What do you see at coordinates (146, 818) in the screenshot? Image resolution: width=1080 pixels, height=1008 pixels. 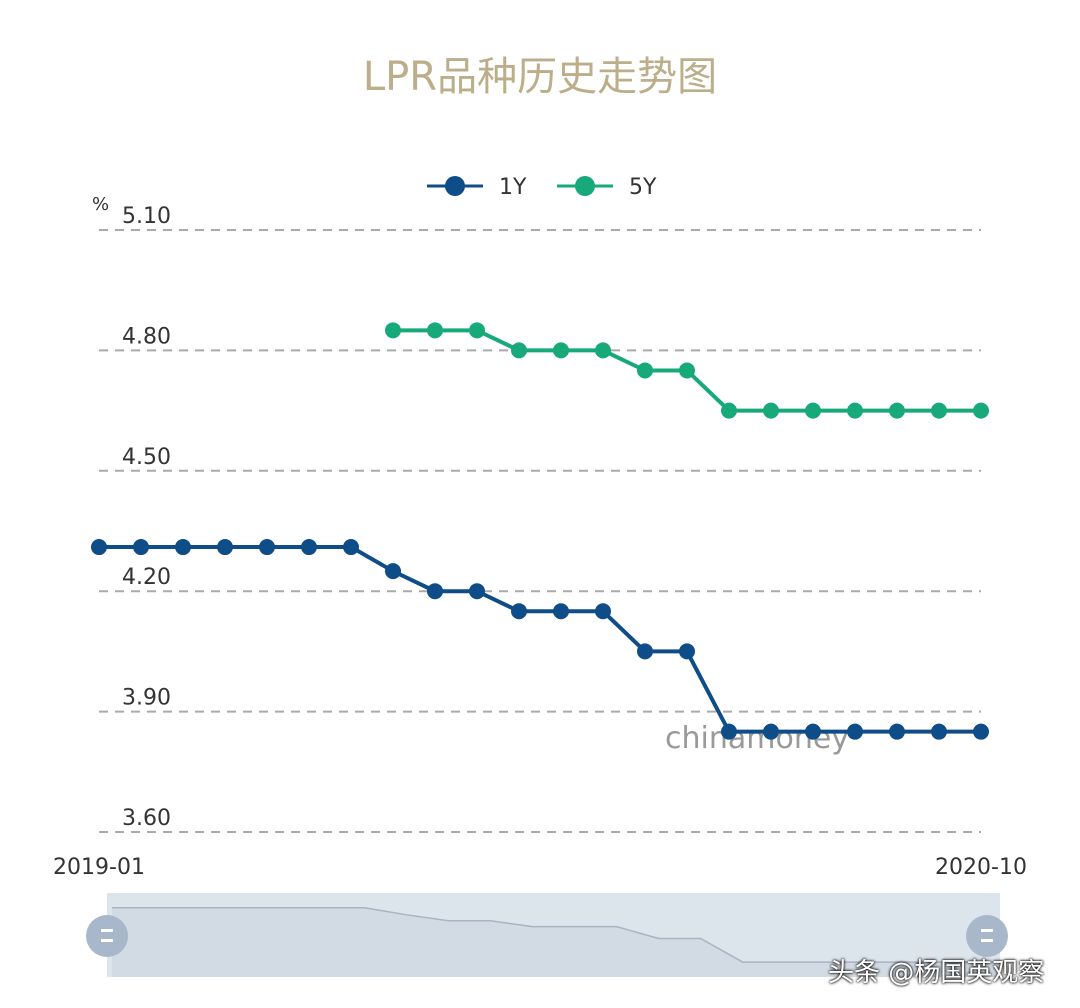 I see `y-tick-label: 3.60` at bounding box center [146, 818].